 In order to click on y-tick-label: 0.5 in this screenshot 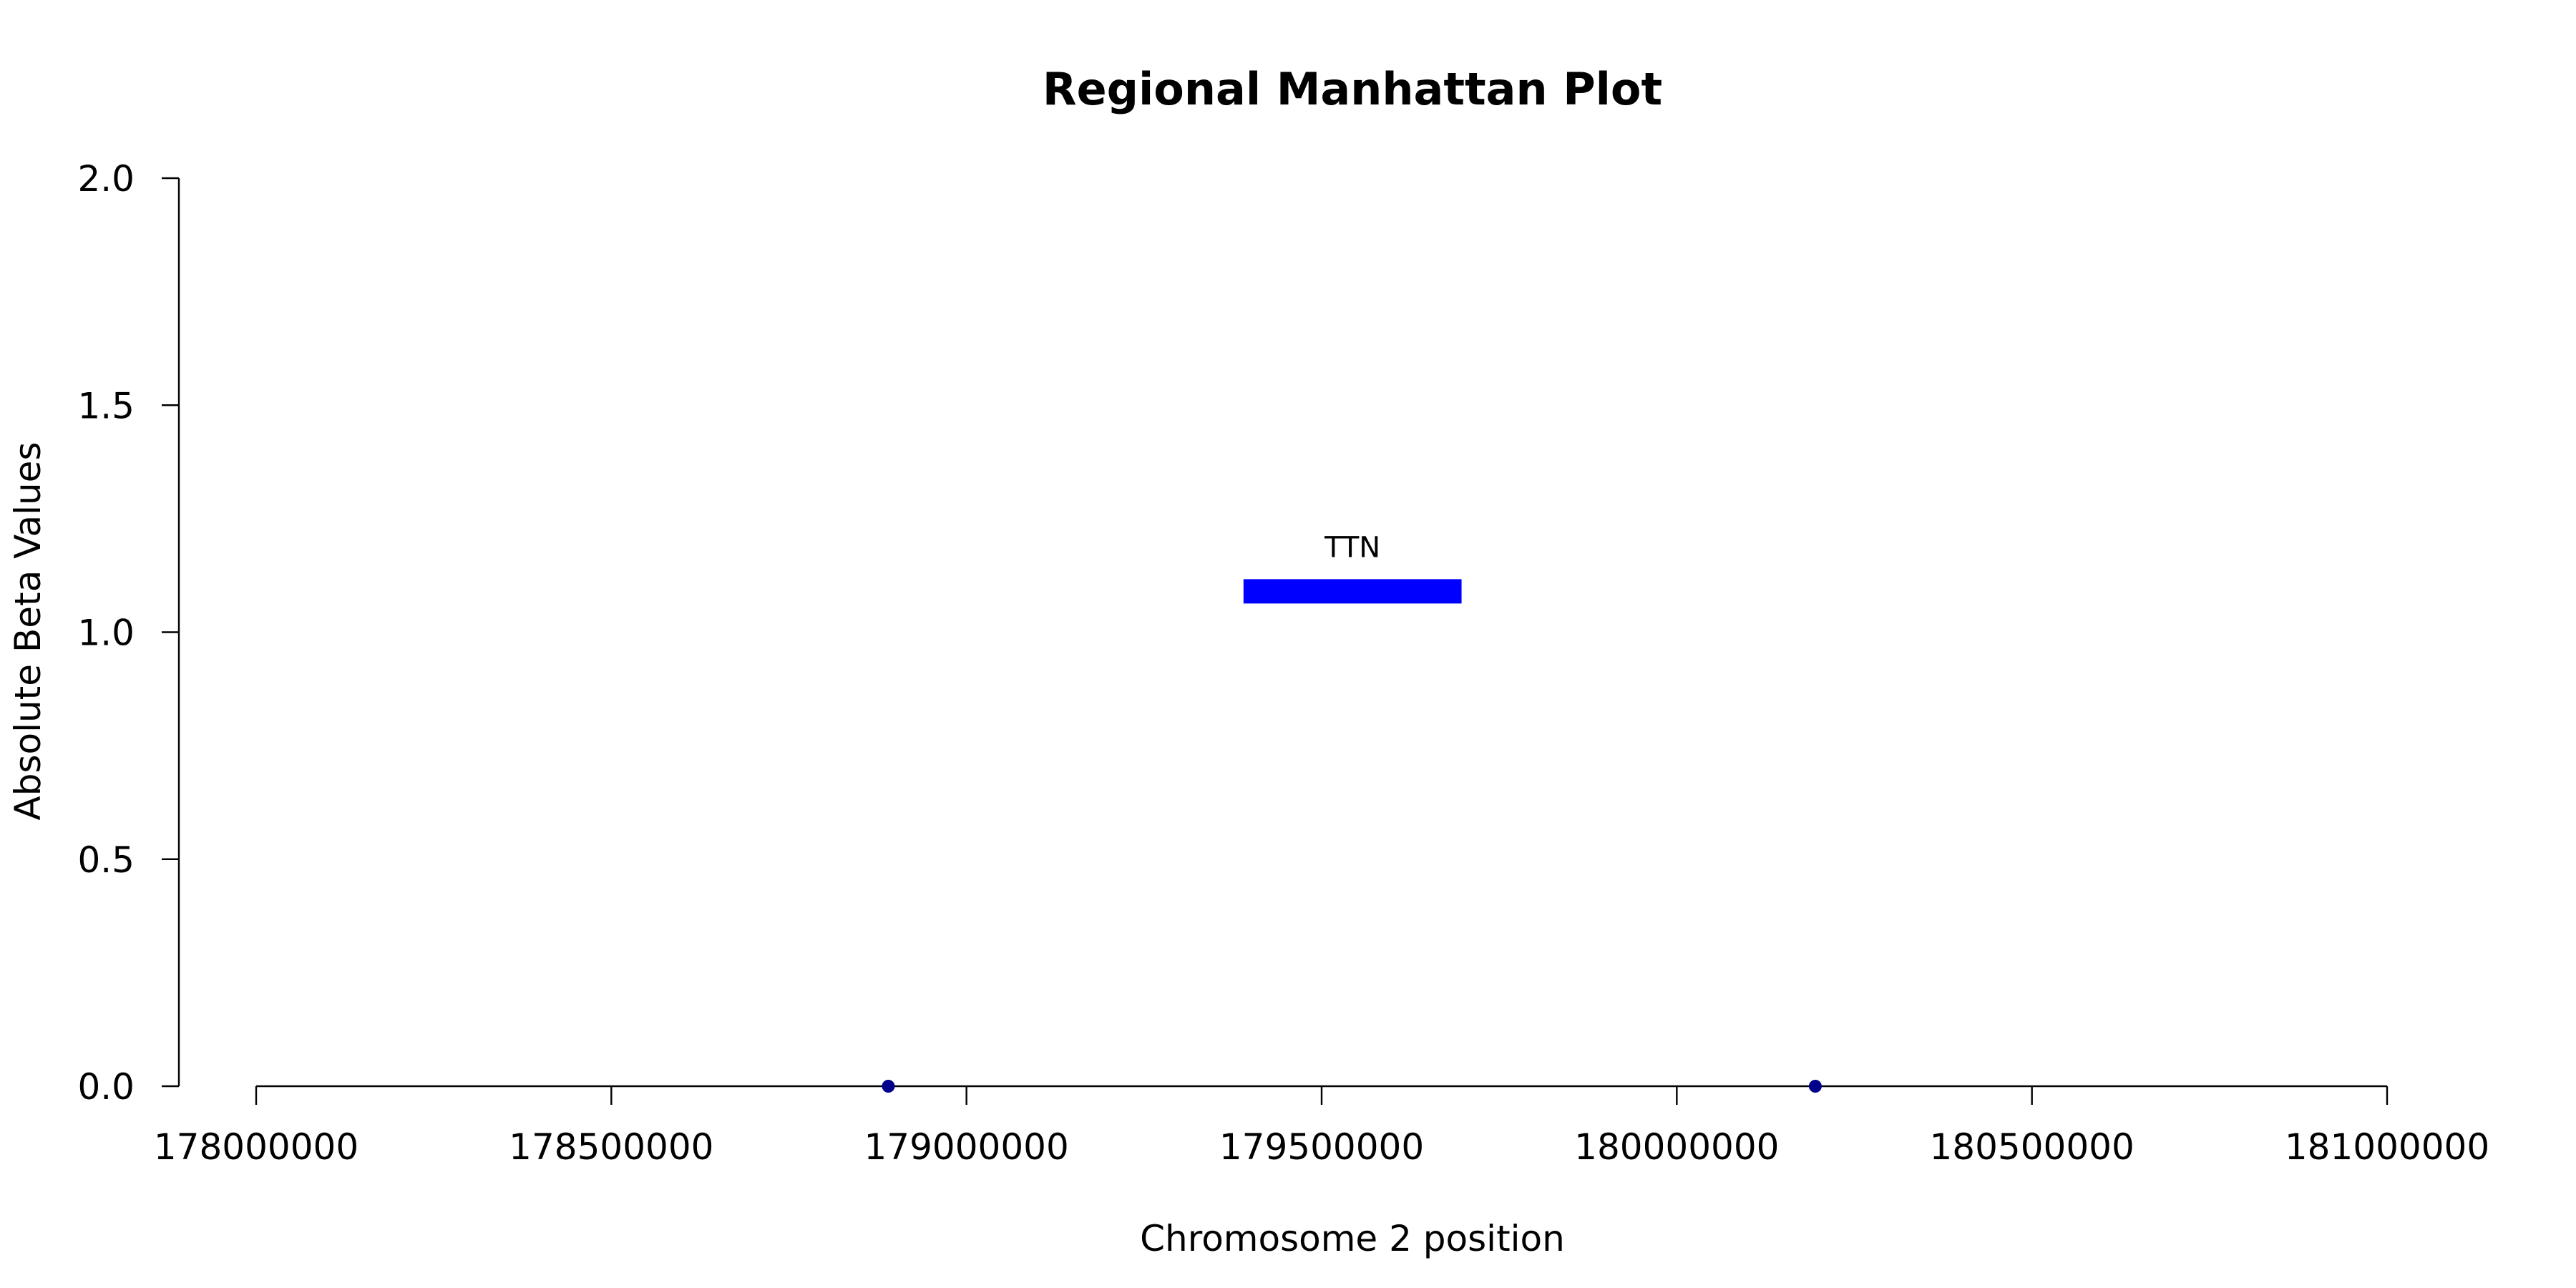, I will do `click(106, 860)`.